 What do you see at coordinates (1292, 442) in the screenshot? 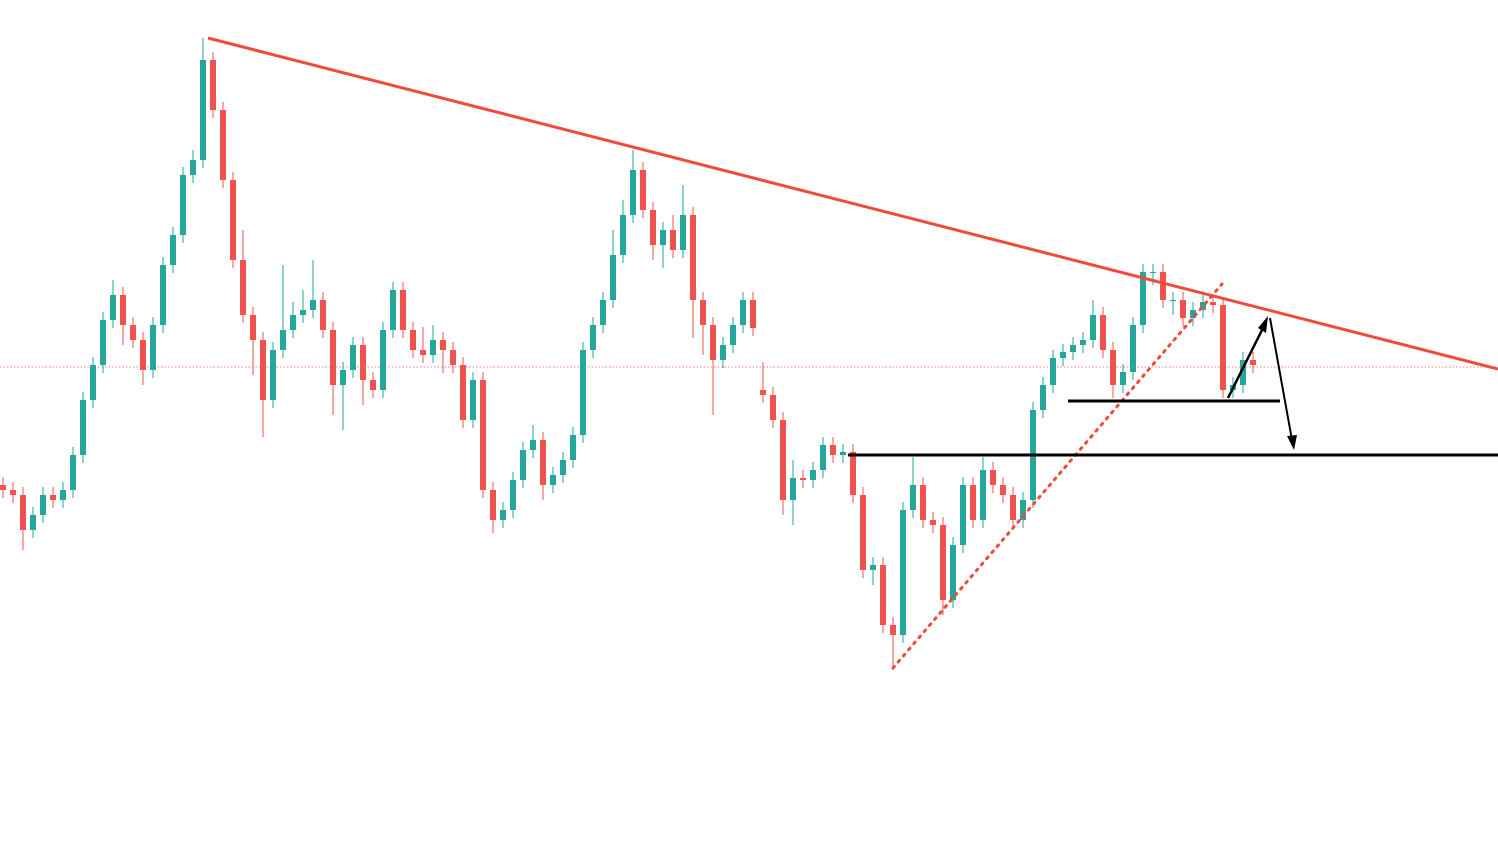
I see `arrow-down-head` at bounding box center [1292, 442].